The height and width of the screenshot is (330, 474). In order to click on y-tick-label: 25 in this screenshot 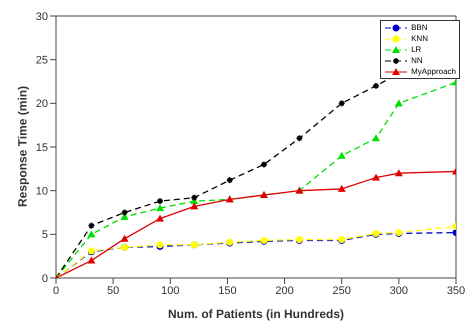, I will do `click(42, 60)`.